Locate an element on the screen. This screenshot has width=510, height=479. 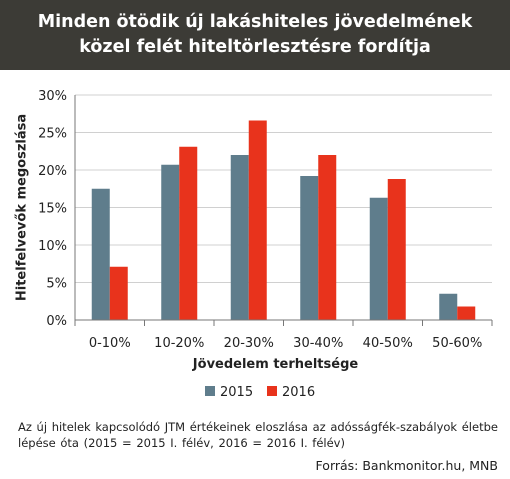
x-tick-label: 20-30% is located at coordinates (249, 343).